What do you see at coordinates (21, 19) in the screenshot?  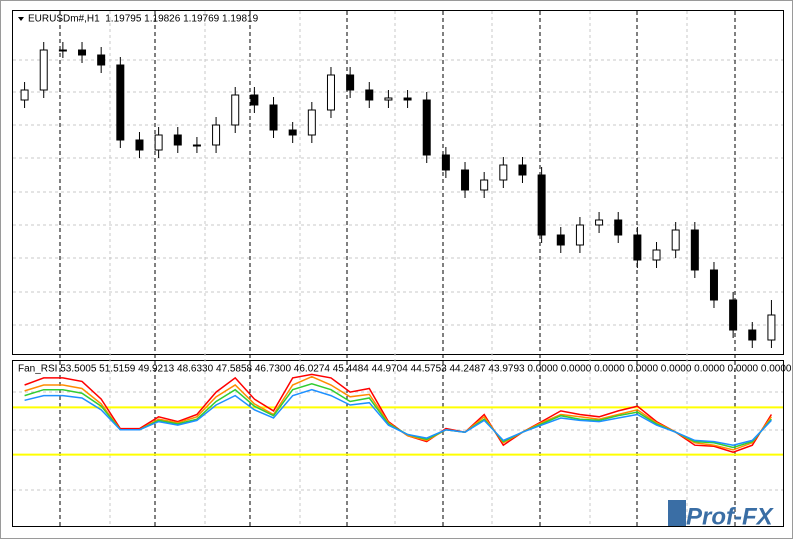 I see `dropdown-arrow` at bounding box center [21, 19].